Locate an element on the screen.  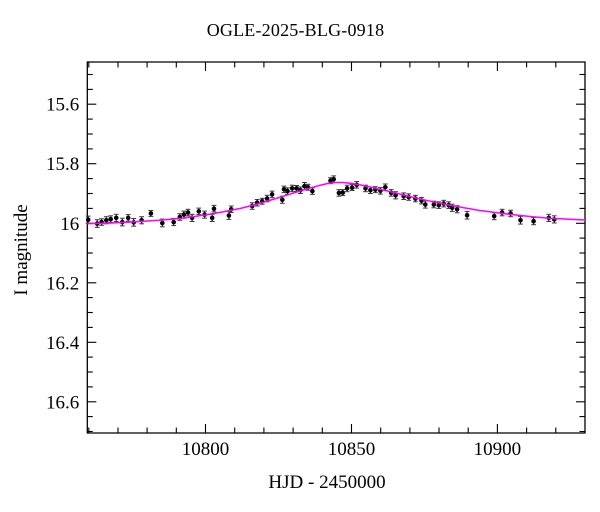
x-tick-labels: 10800 10850 10900 is located at coordinates (351, 449).